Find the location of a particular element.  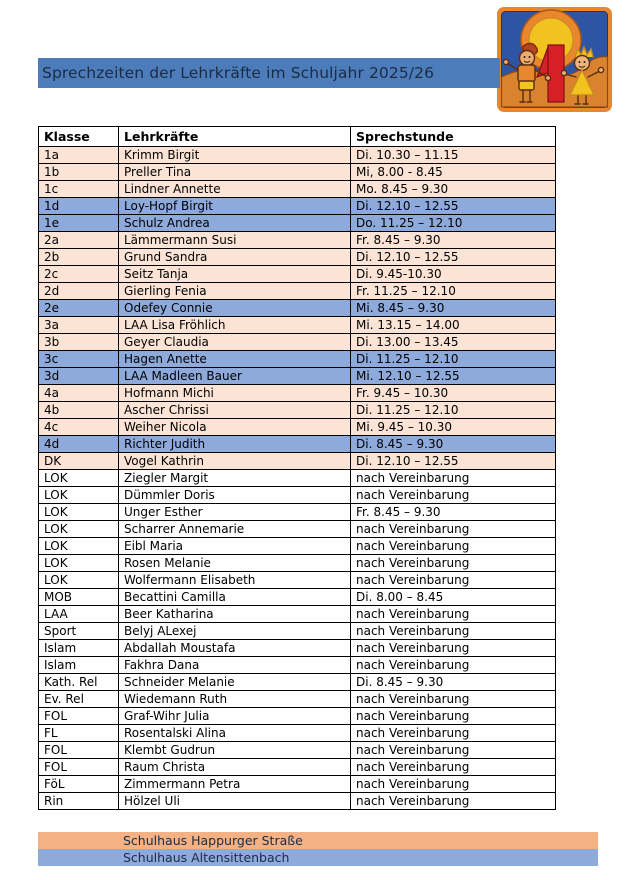

table-row: 3d LAA Madleen Bauer Mi. 12.10 – 12.55 is located at coordinates (297, 376).